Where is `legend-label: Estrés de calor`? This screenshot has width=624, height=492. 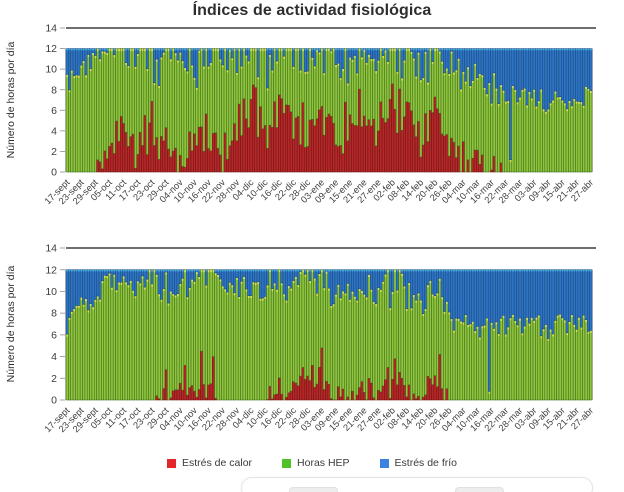
legend-label: Estrés de calor is located at coordinates (217, 463).